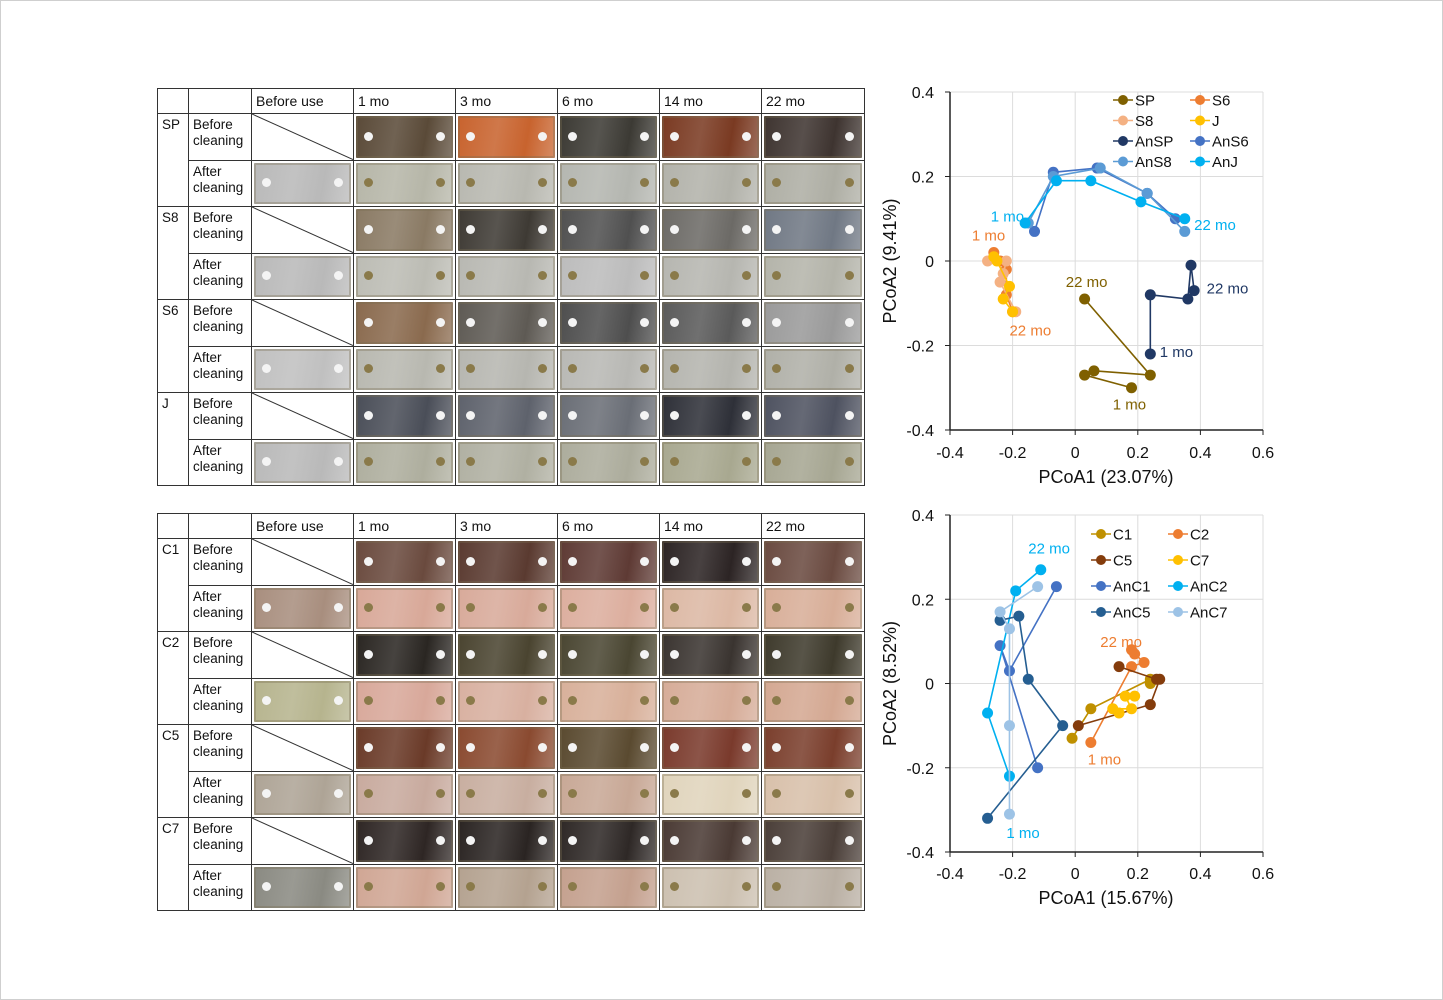 The width and height of the screenshot is (1443, 1000). I want to click on legend-item: AnJ, so click(1214, 162).